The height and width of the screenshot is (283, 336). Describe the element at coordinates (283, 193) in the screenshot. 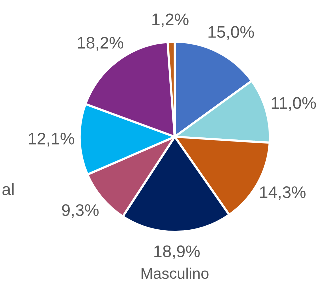

I see `data-label: 14,3%` at that location.